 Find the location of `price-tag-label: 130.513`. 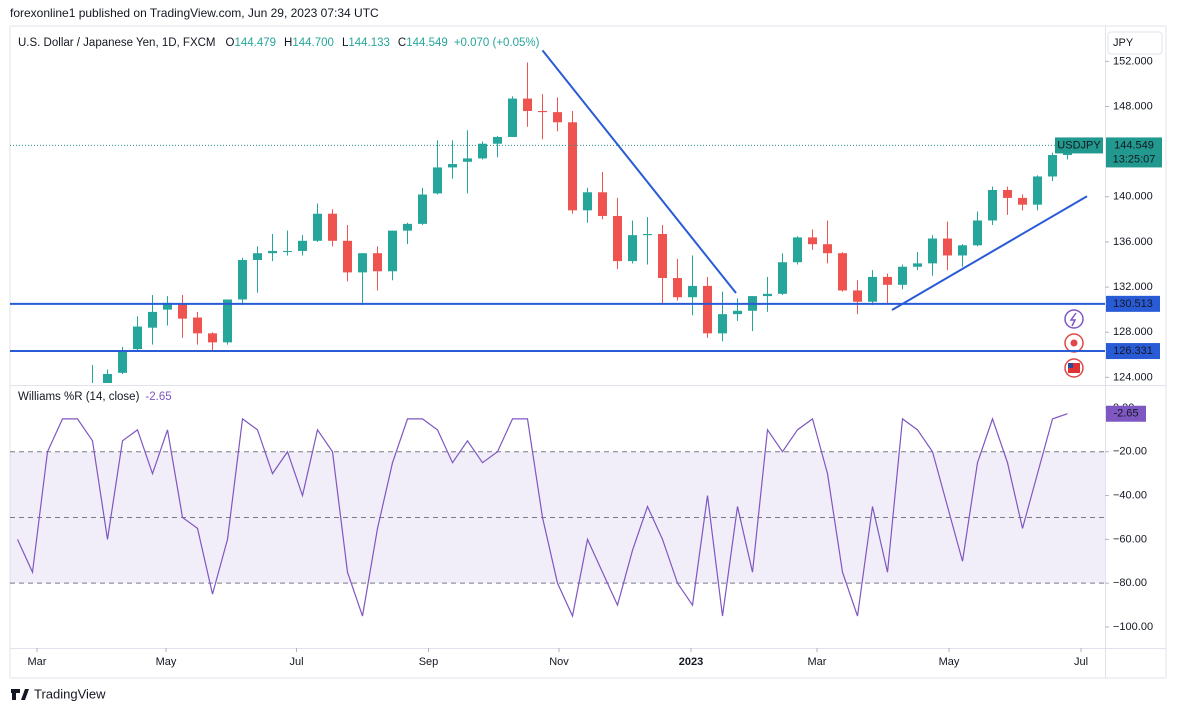

price-tag-label: 130.513 is located at coordinates (1133, 304).